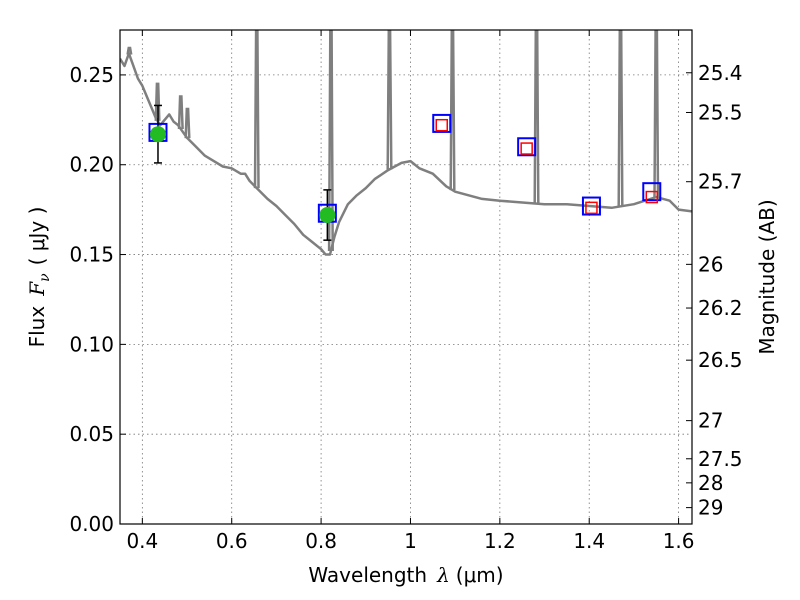  Describe the element at coordinates (37, 289) in the screenshot. I see `y-axis-symbol: F` at that location.